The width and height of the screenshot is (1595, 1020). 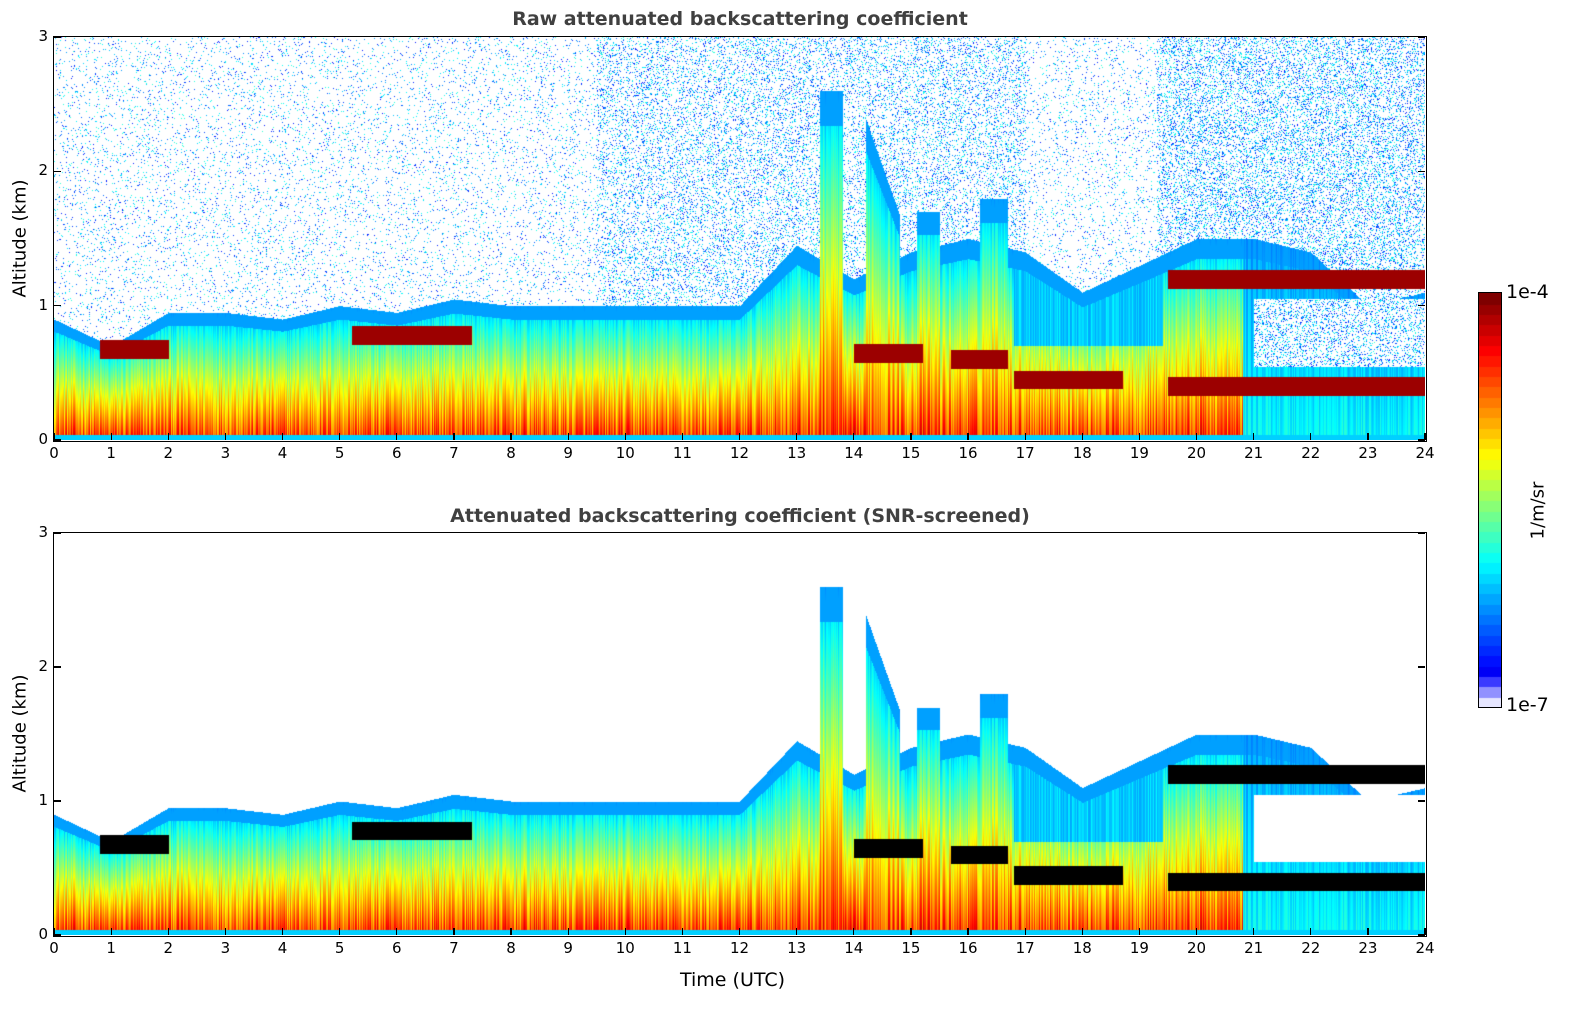 I want to click on x-tick-label: 14, so click(x=854, y=453).